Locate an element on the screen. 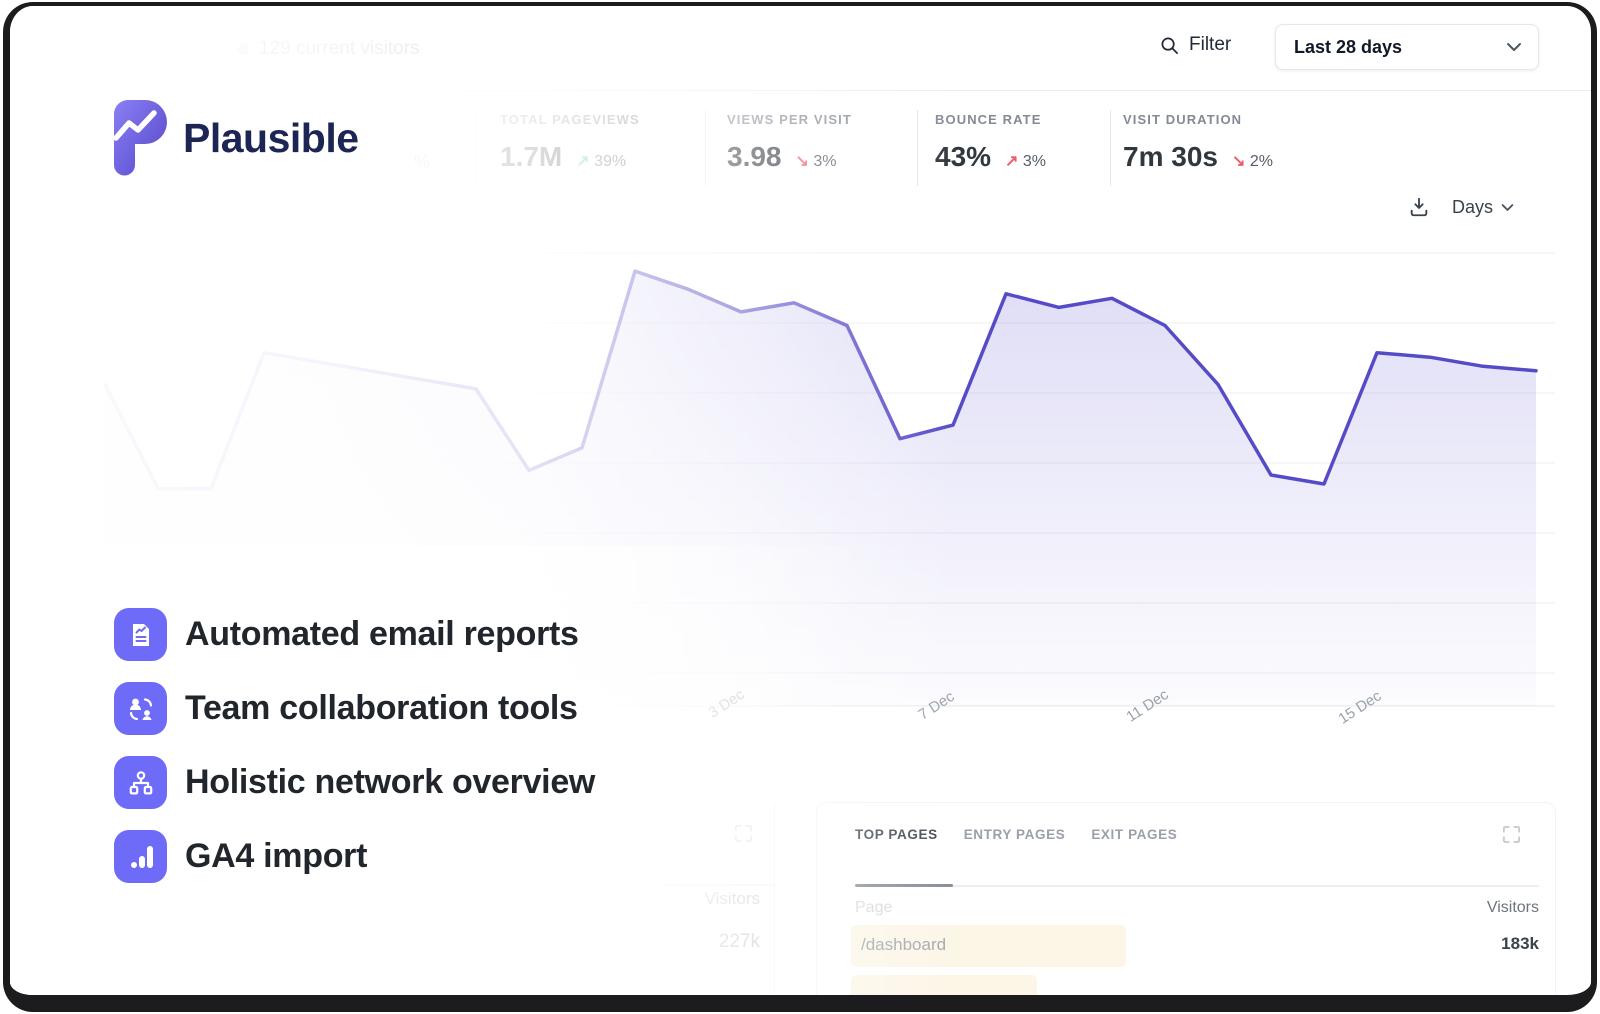 This screenshot has width=1600, height=1014. live-dot-icon is located at coordinates (243, 49).